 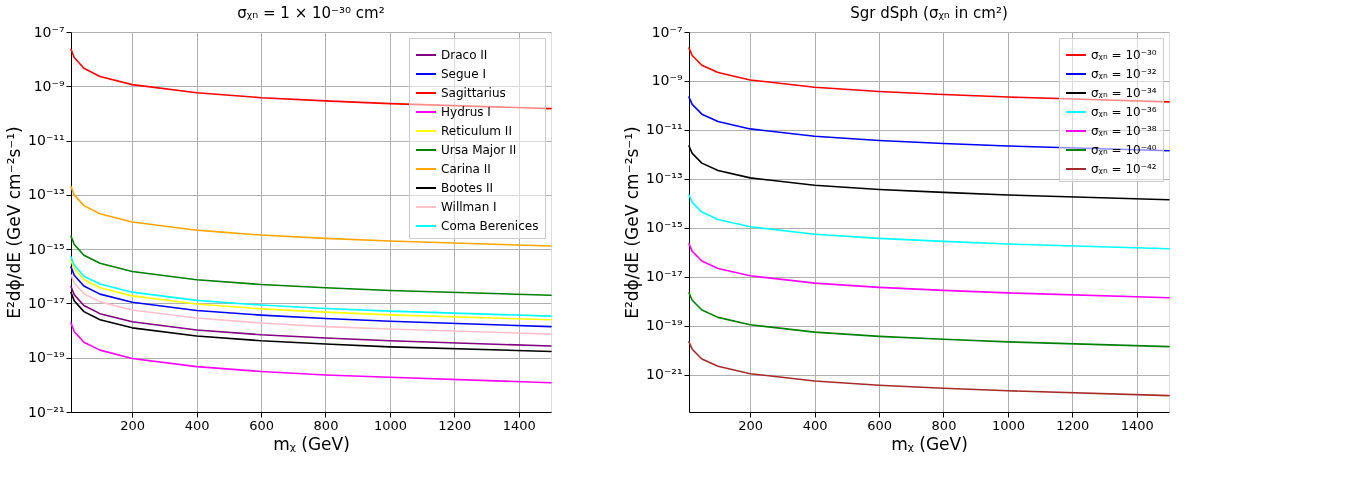 I want to click on chart-title: Sgr dSph (σᵪₙ in cm²), so click(x=929, y=13).